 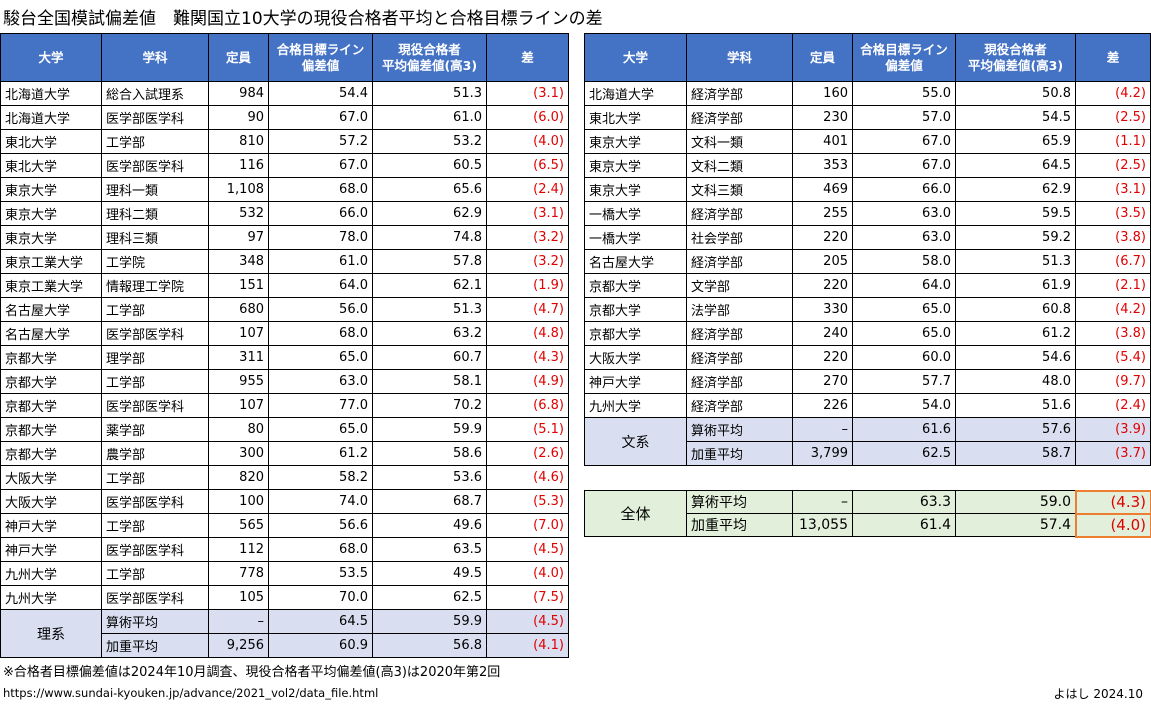 I want to click on table-row: 東京大学 文科二類 353 67.0 64.5 (2.5), so click(x=867, y=165).